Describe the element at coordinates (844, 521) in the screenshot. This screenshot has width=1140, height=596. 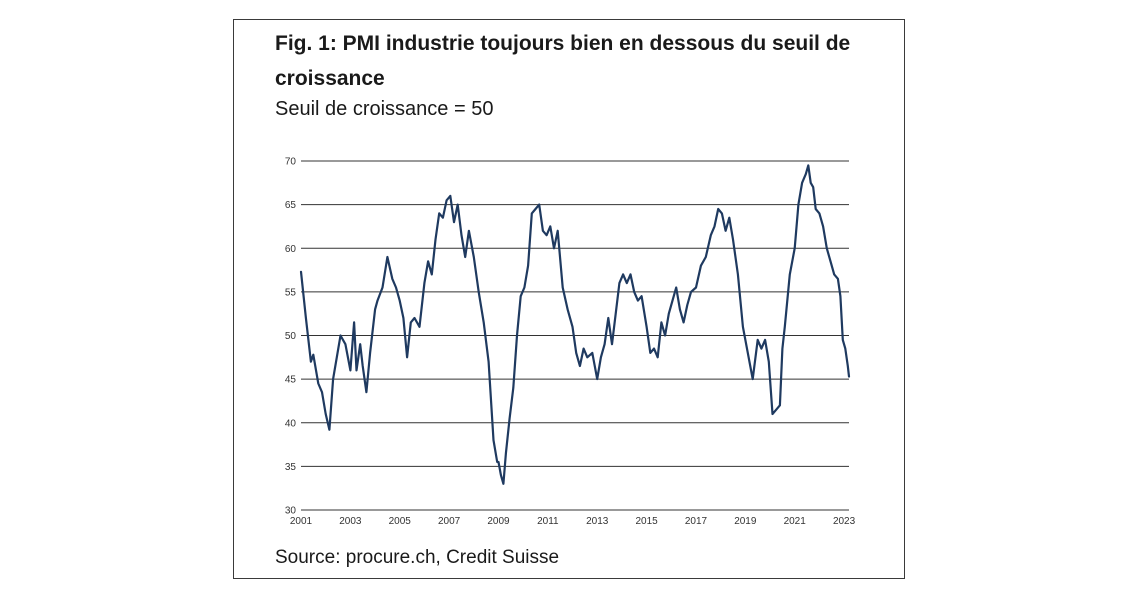
I see `x-tick-label-2023: 2023` at that location.